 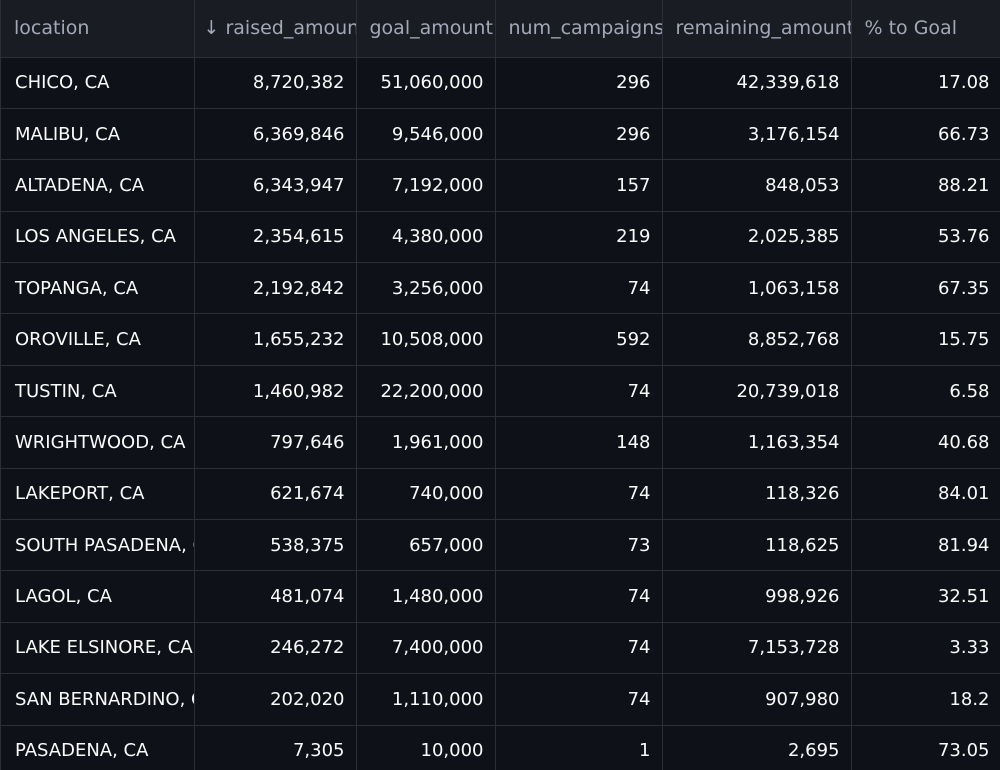 What do you see at coordinates (426, 596) in the screenshot?
I see `cell-goal-amount: 1,480,000` at bounding box center [426, 596].